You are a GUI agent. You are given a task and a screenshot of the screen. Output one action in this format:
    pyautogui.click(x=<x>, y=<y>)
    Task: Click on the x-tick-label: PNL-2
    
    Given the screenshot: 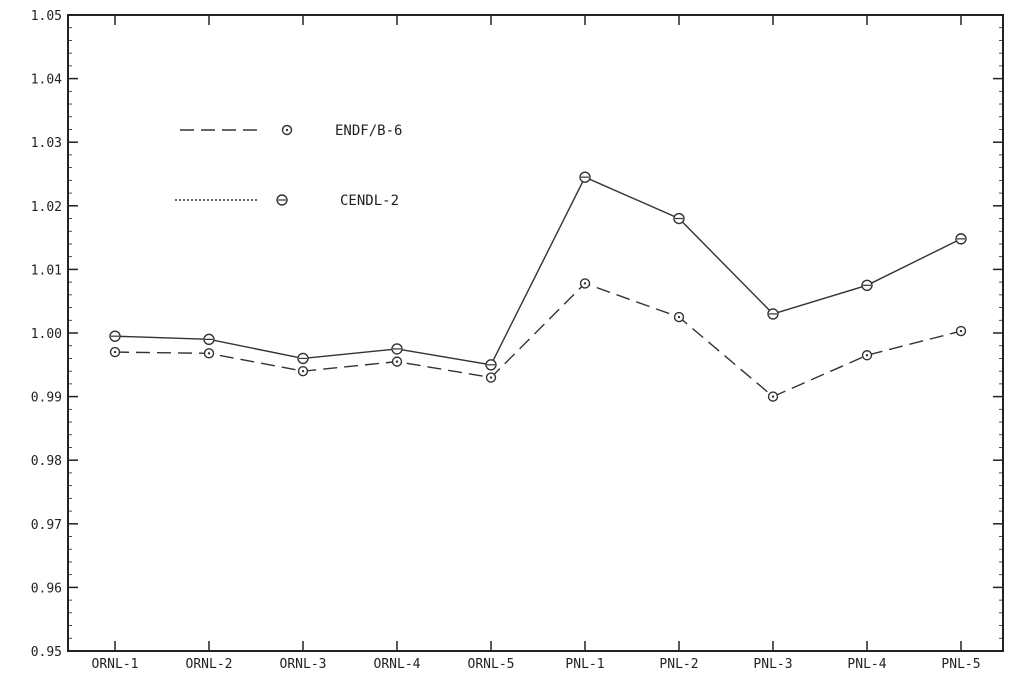 What is the action you would take?
    pyautogui.click(x=678, y=664)
    